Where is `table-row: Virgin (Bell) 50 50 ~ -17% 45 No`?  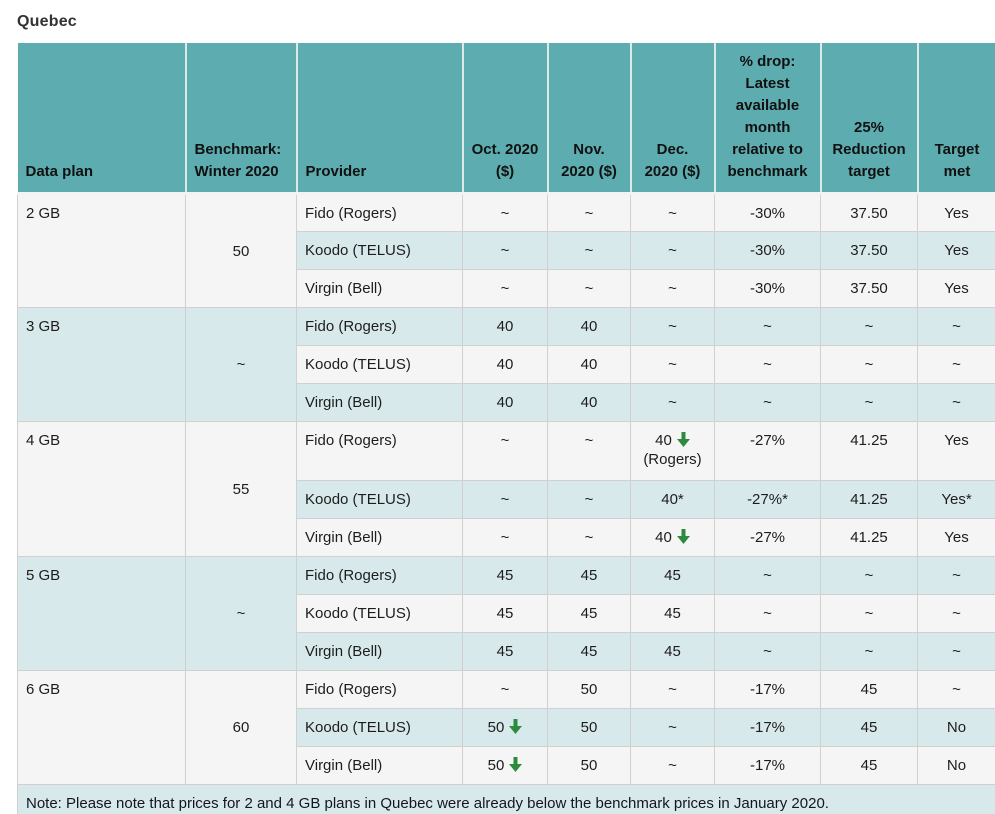 table-row: Virgin (Bell) 50 50 ~ -17% 45 No is located at coordinates (506, 765).